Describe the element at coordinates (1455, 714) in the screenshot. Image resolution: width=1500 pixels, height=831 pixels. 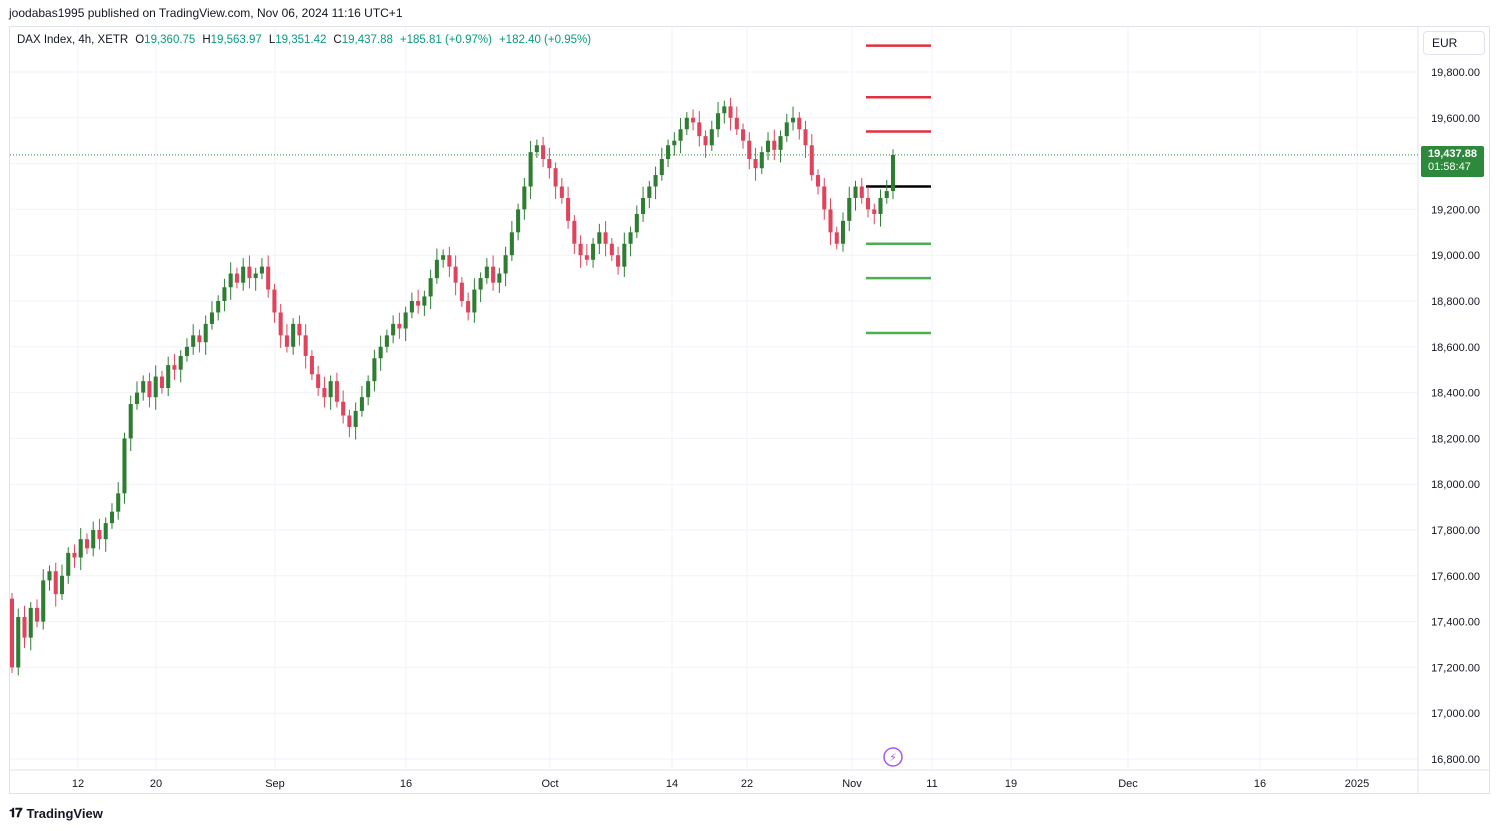
I see `y-tick-label: 17,000.00` at that location.